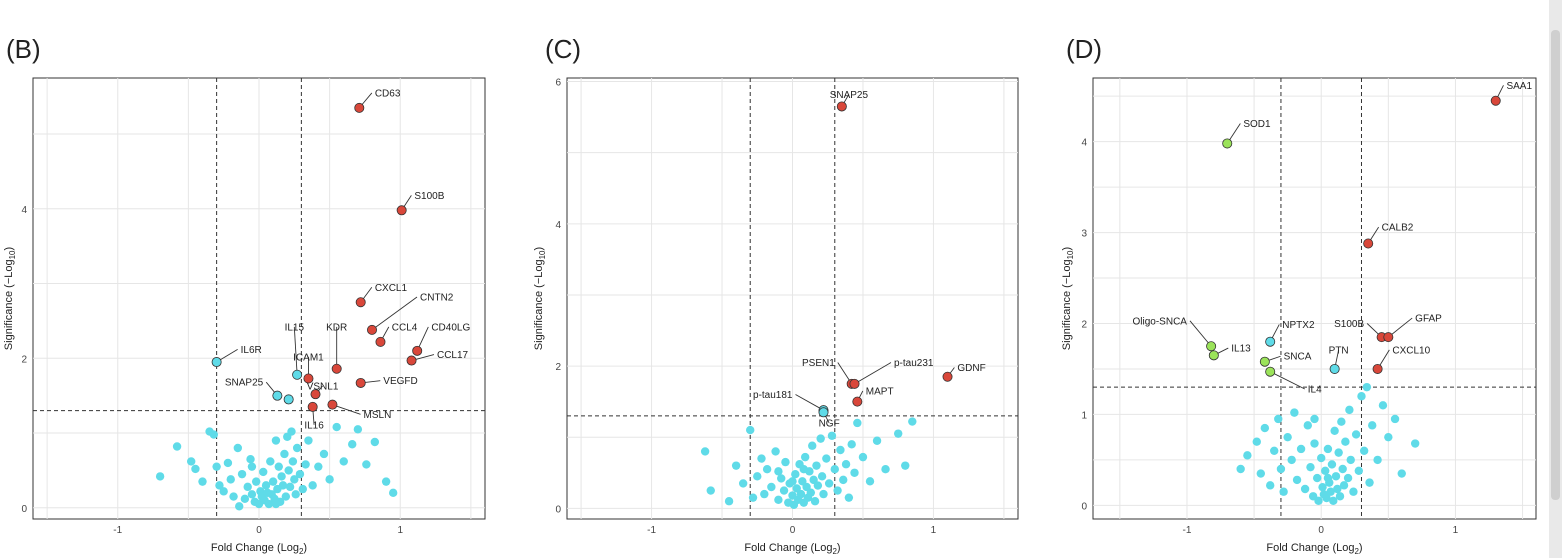  What do you see at coordinates (1555, 265) in the screenshot?
I see `scrollbar-thumb` at bounding box center [1555, 265].